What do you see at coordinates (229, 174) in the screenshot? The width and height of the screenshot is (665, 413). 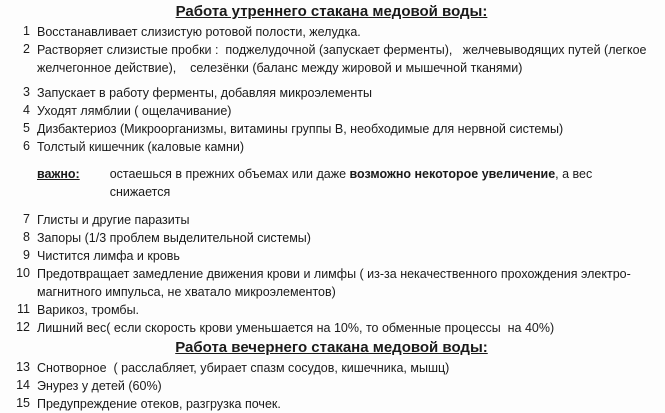 I see `important-note-text-before: остаешься в прежних объемах или даже` at bounding box center [229, 174].